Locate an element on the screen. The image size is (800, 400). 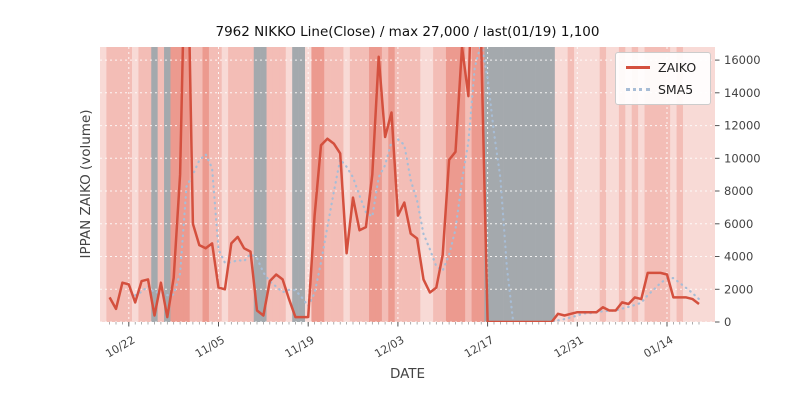
x-ticks: 10/22 11/05 11/19 12/03 12/17 12/31 01/14 is located at coordinates (389, 341).